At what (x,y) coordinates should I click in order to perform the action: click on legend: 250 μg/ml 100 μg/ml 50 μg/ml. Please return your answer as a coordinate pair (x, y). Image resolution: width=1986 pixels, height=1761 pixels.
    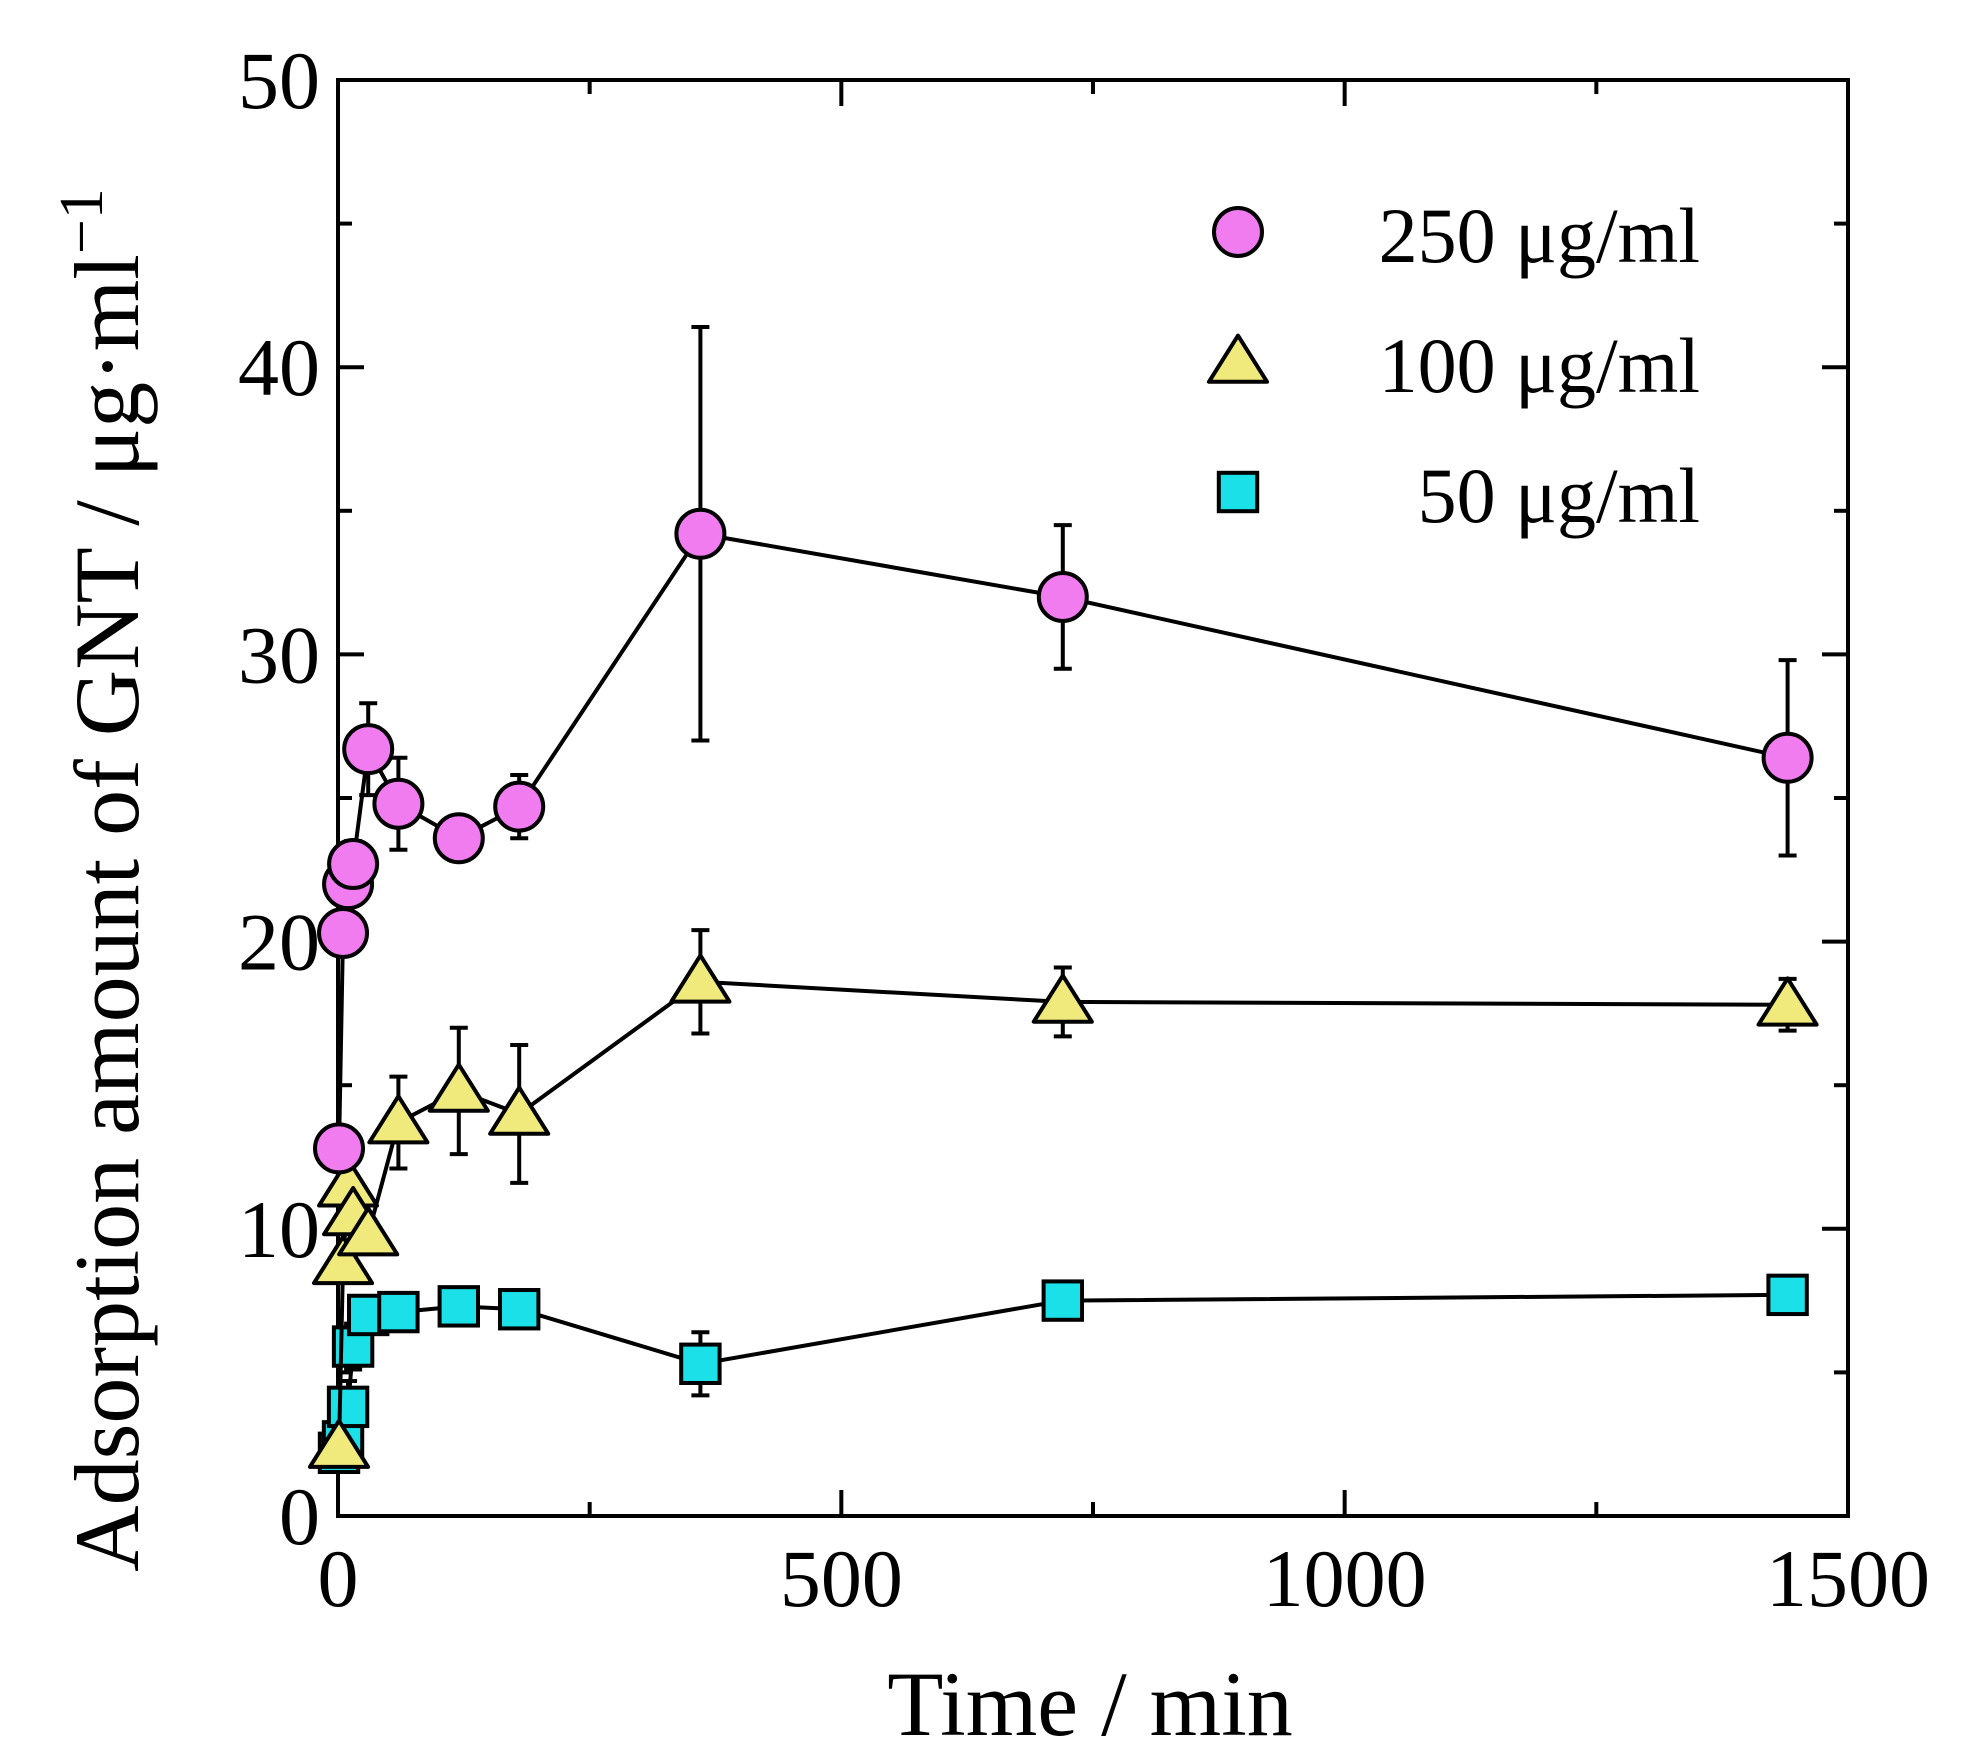
    Looking at the image, I should click on (1453, 365).